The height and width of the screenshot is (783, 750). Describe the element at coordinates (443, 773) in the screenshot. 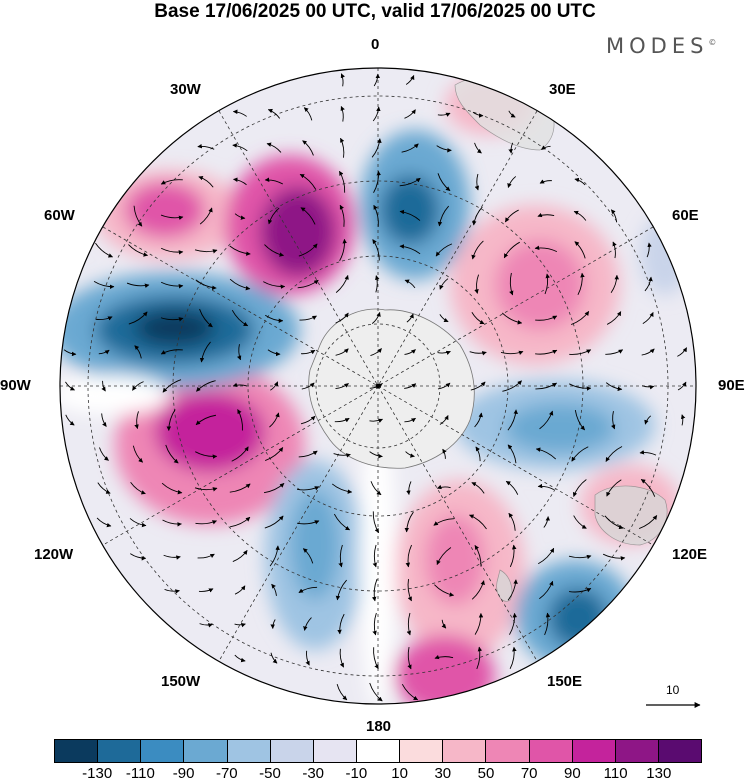

I see `colorbar-tick-label: 30` at that location.